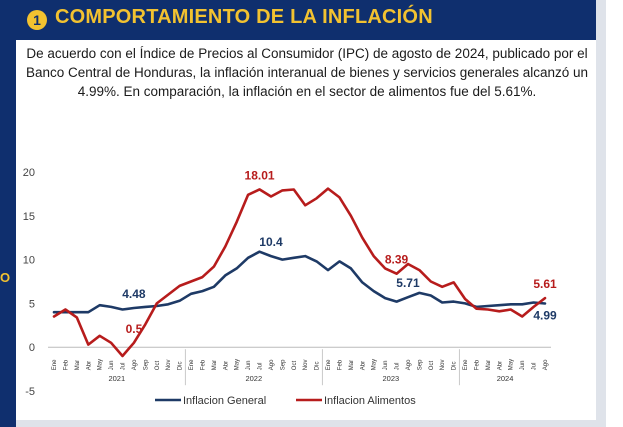  I want to click on data-label: 5.61, so click(545, 284).